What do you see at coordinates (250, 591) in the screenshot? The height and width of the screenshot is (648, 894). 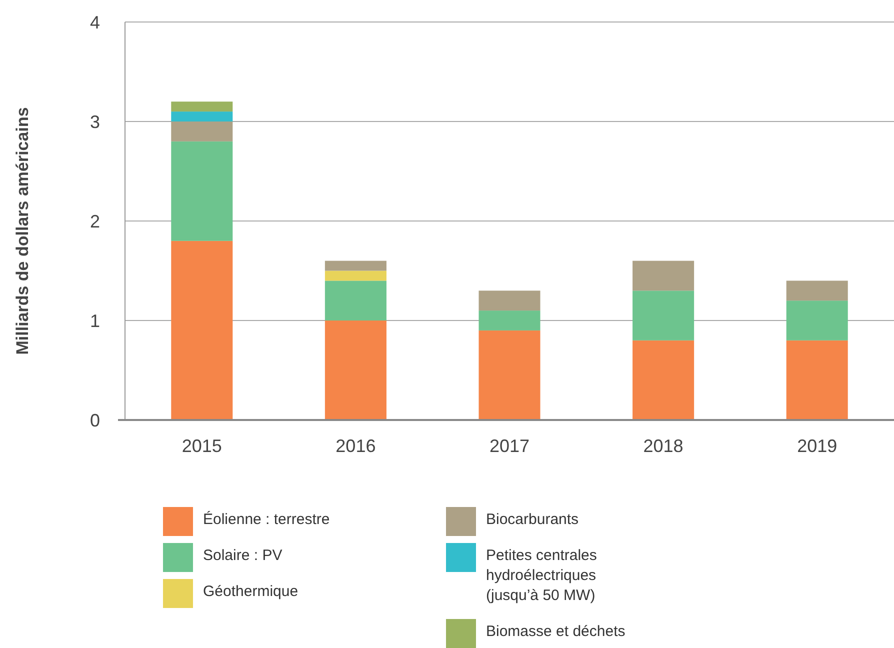 I see `legend-label: Géothermique` at bounding box center [250, 591].